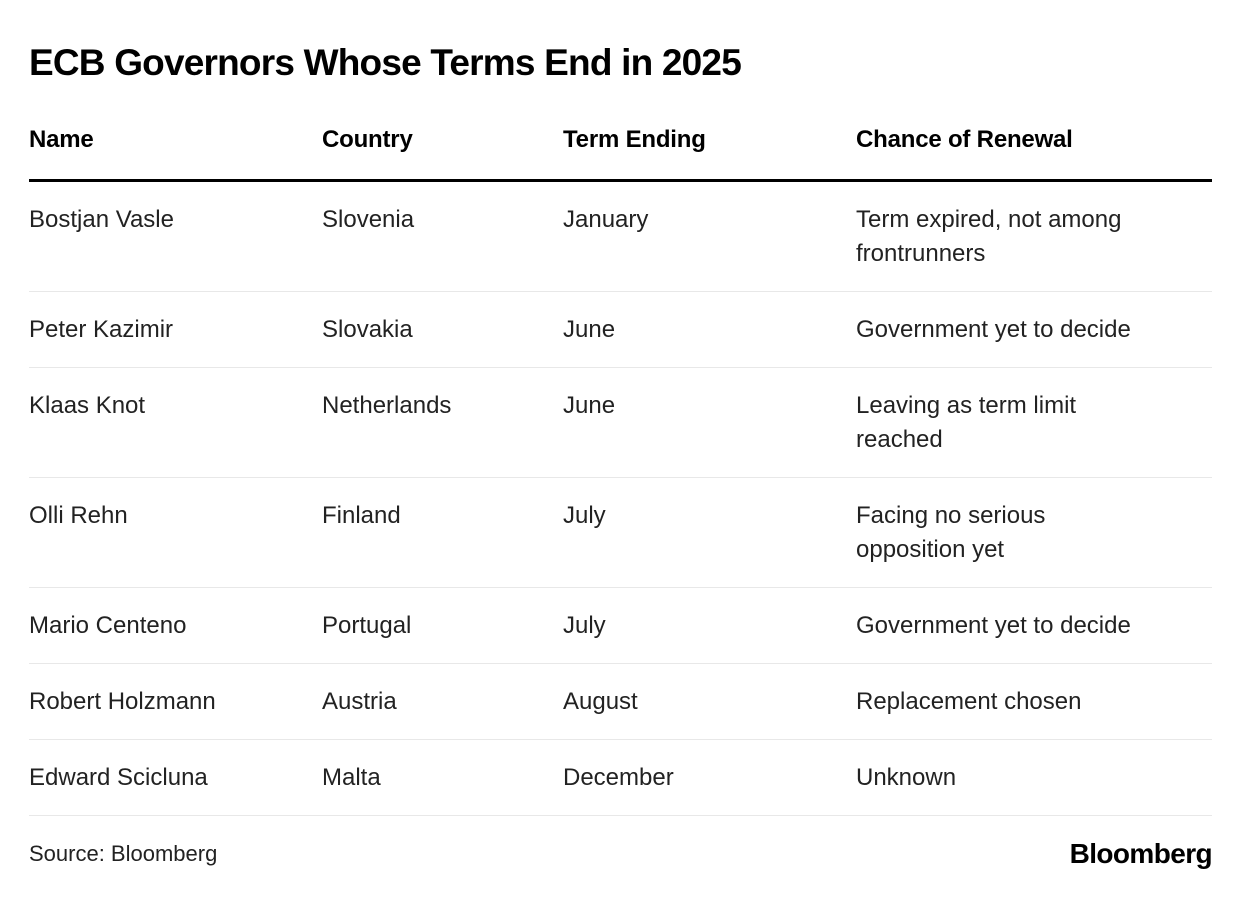  What do you see at coordinates (442, 329) in the screenshot?
I see `cell-country: Slovakia` at bounding box center [442, 329].